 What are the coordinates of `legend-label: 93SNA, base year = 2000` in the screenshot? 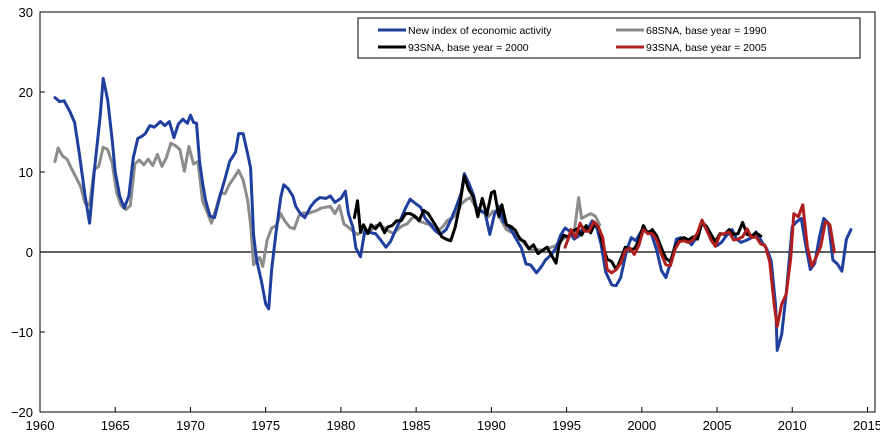 It's located at (468, 48).